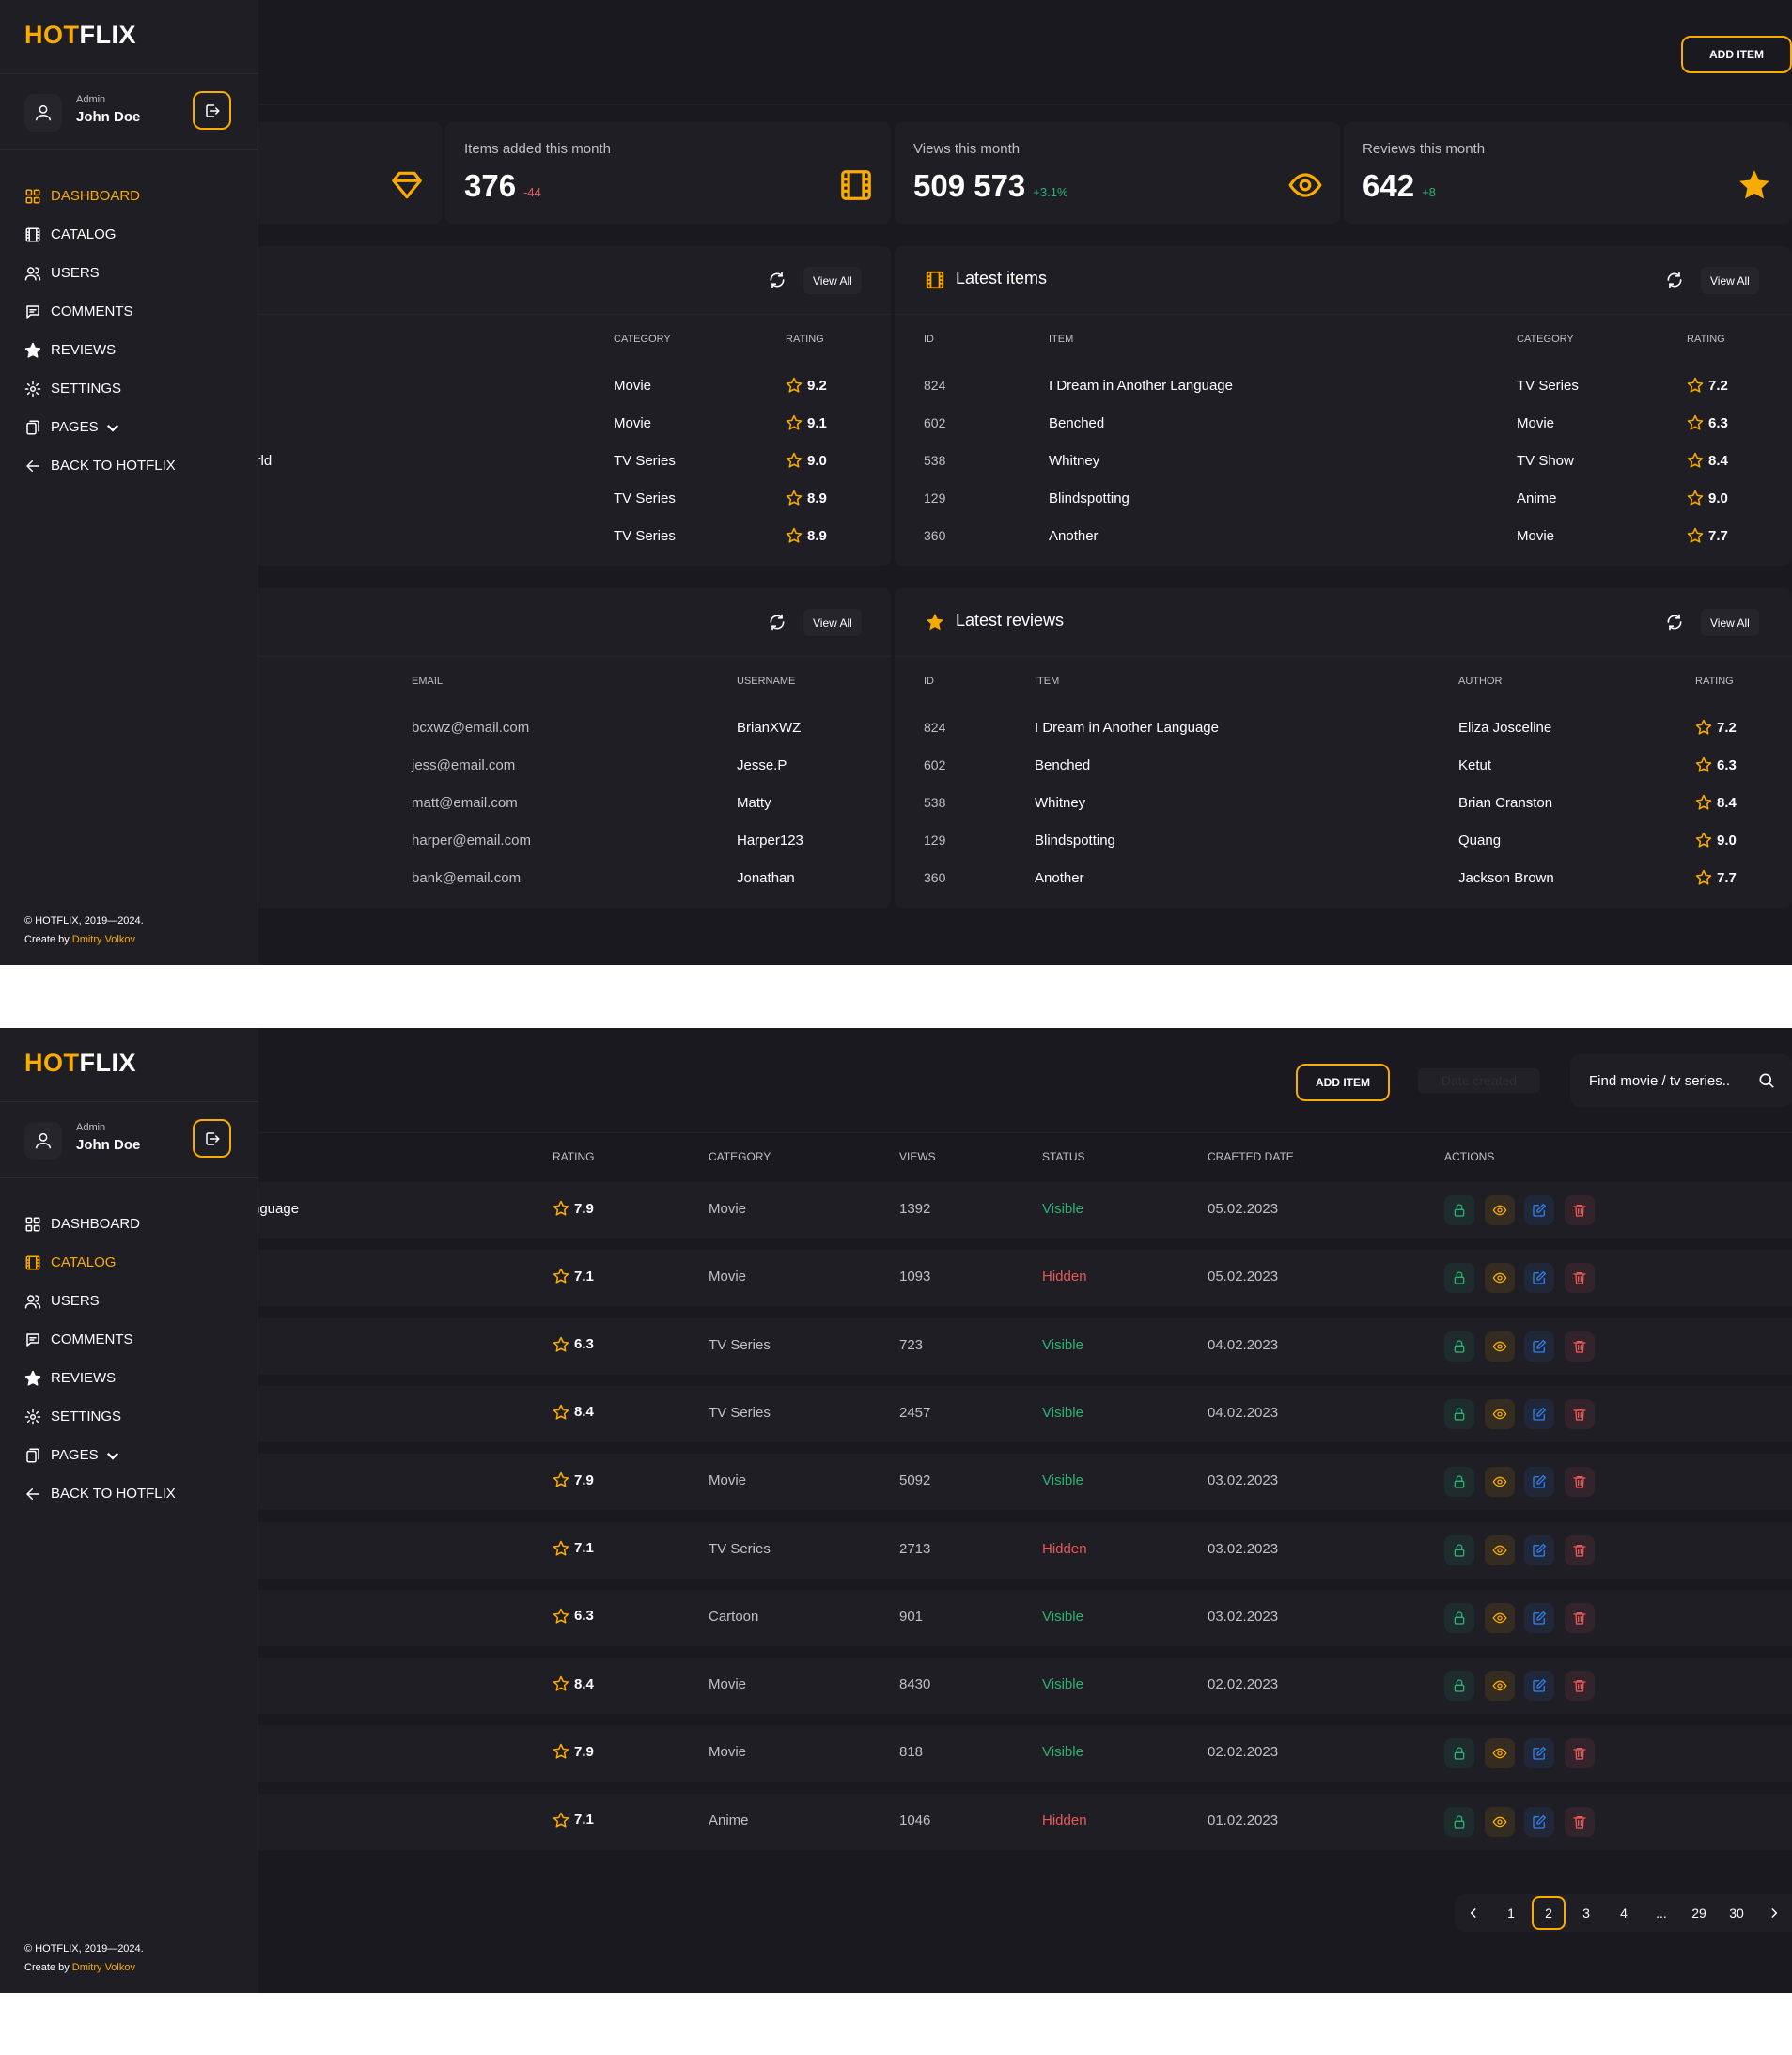 The height and width of the screenshot is (2055, 1792). Describe the element at coordinates (573, 1345) in the screenshot. I see `catalog-rating: 6.3` at that location.